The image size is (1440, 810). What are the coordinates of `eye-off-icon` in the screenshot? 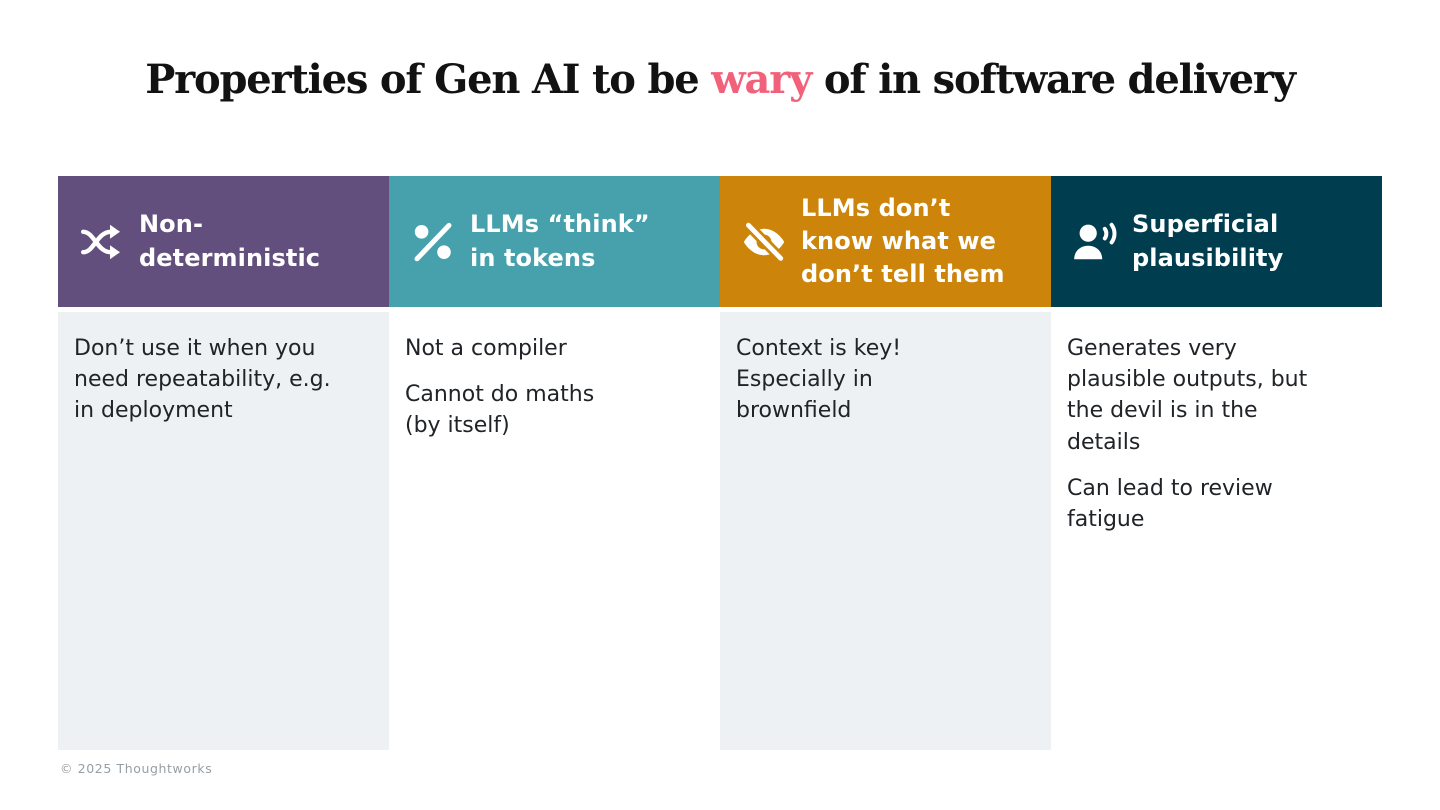 It's located at (764, 242).